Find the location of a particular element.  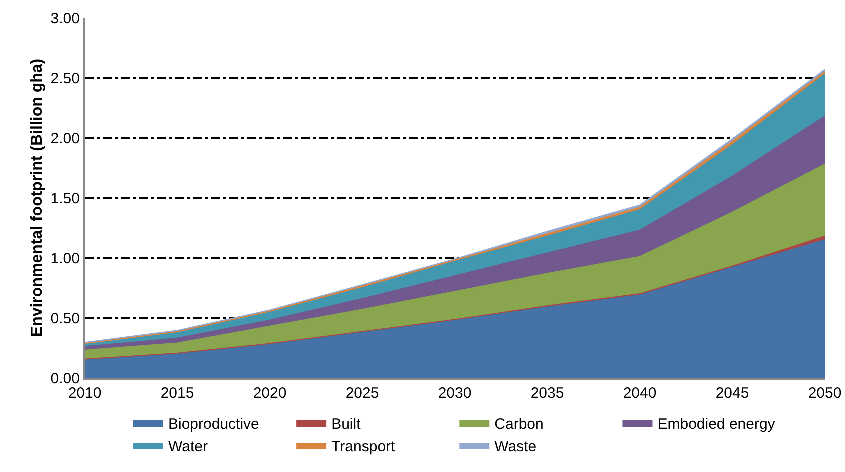

legend-label: Built is located at coordinates (347, 424).